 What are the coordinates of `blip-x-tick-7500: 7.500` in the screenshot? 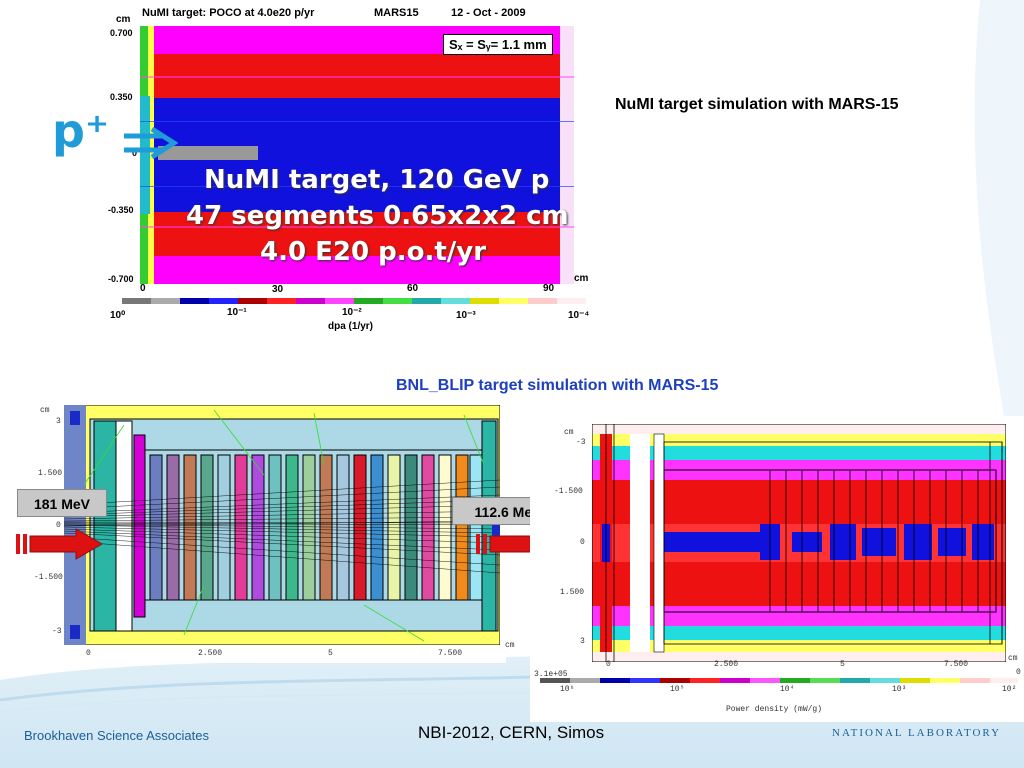 It's located at (450, 653).